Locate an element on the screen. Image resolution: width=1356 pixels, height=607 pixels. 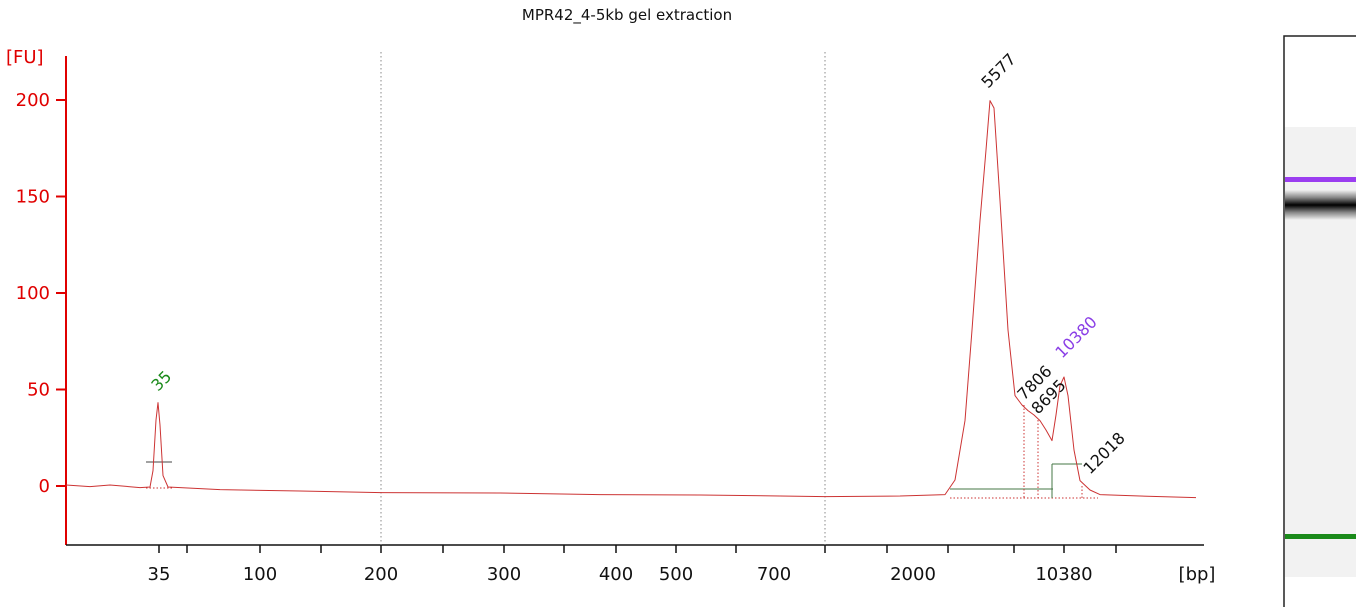
y-tick-label: 50 is located at coordinates (38, 390).